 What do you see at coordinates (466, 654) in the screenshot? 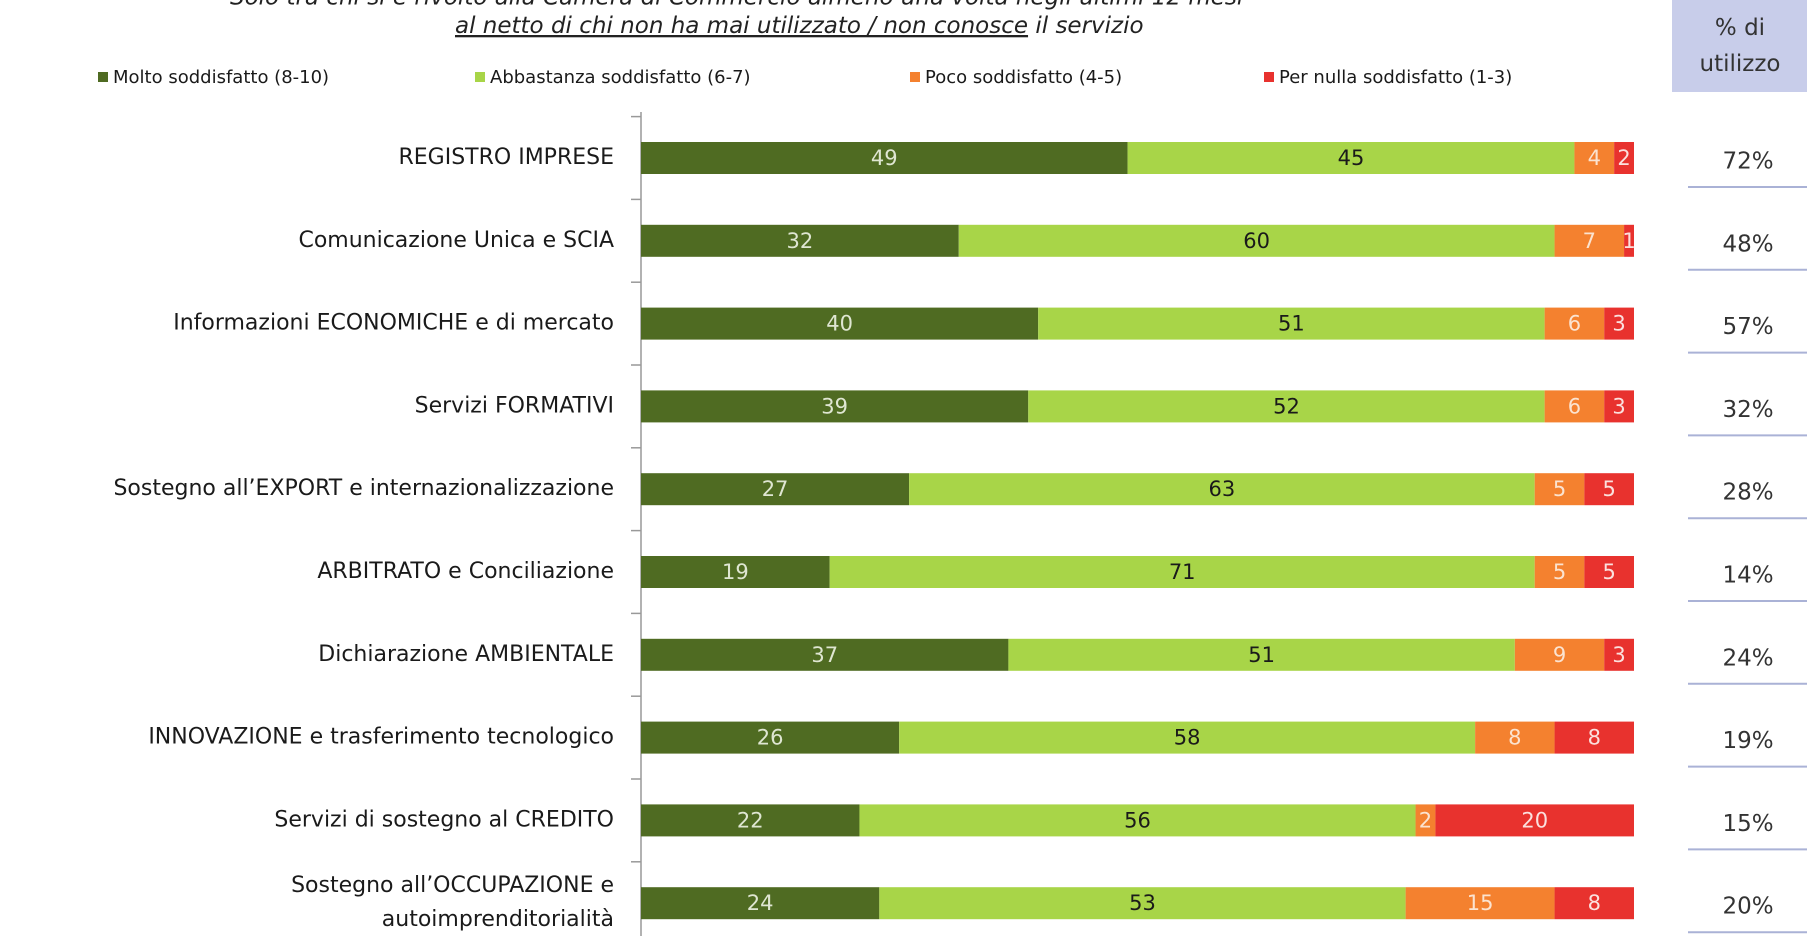
I see `category-label: Dichiarazione AMBIENTALE` at bounding box center [466, 654].